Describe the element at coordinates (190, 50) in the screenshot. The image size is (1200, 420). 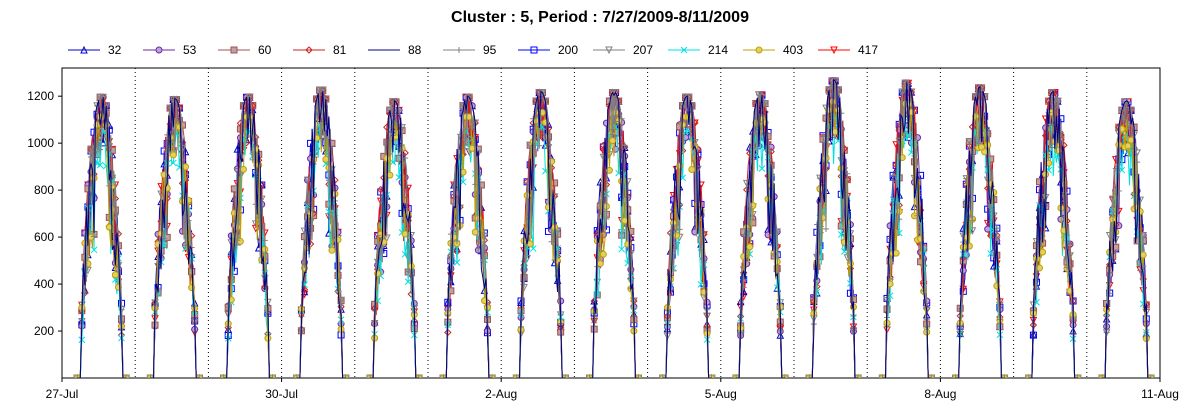
I see `legend-label: 53` at that location.